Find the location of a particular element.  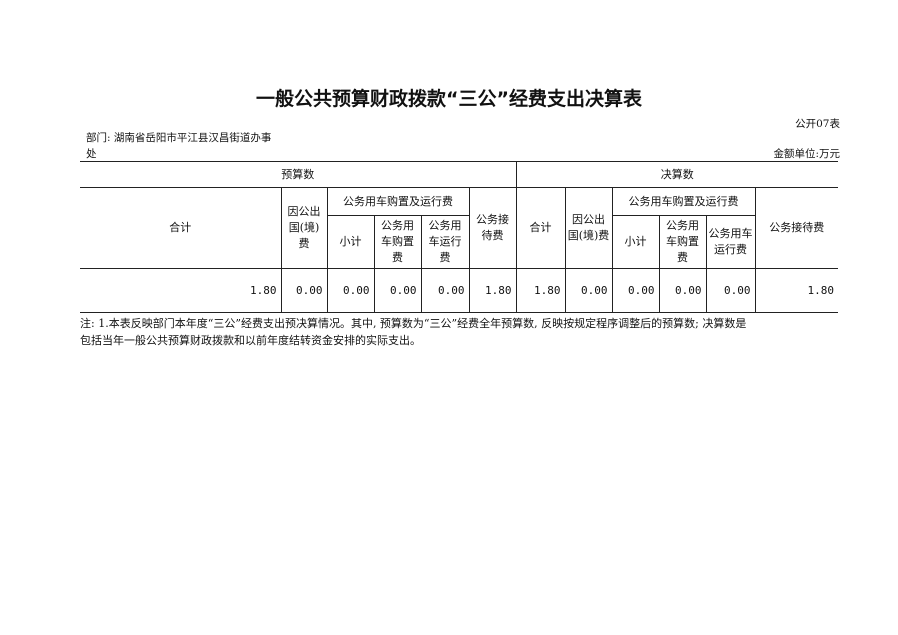

form-number: 公开07表 is located at coordinates (817, 124).